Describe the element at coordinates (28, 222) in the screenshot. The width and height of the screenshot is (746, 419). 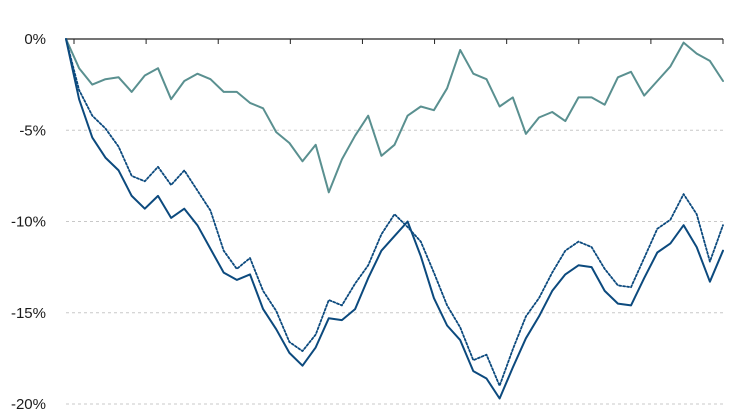
I see `y-tick-label: -10%` at that location.